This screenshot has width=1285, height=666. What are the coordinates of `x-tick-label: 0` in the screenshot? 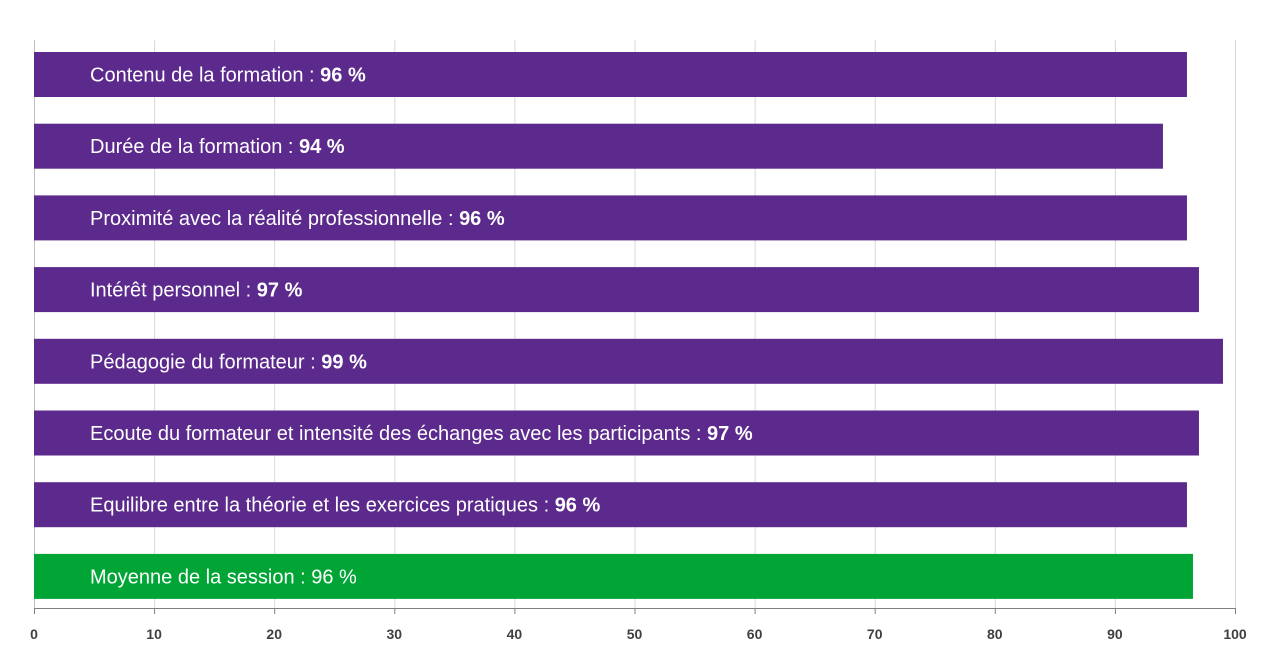 It's located at (34, 634).